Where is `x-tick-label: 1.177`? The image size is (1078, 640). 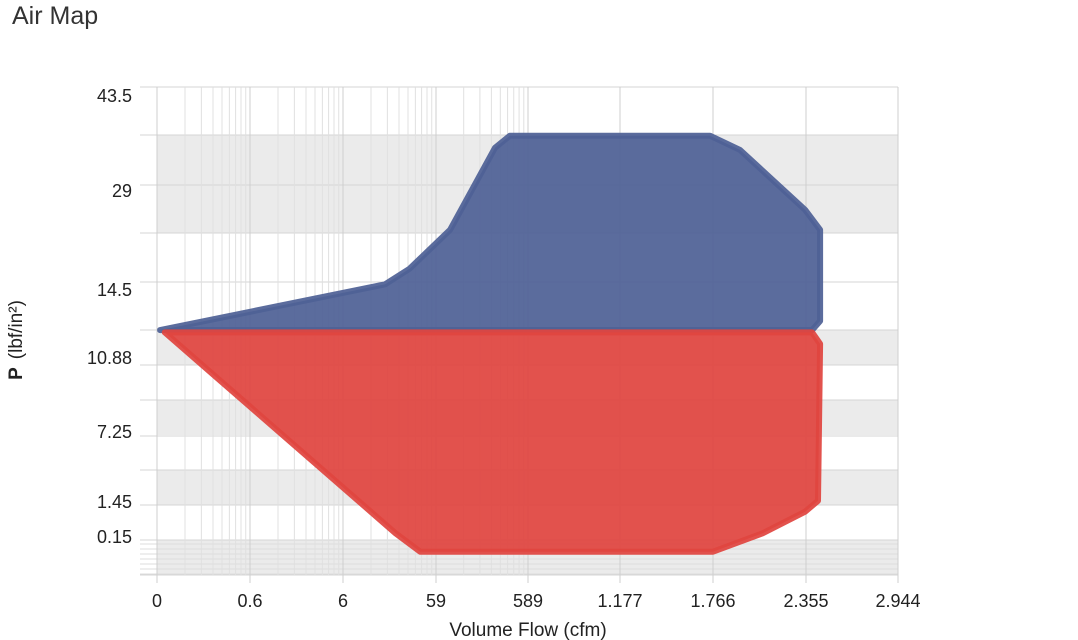 x-tick-label: 1.177 is located at coordinates (619, 601).